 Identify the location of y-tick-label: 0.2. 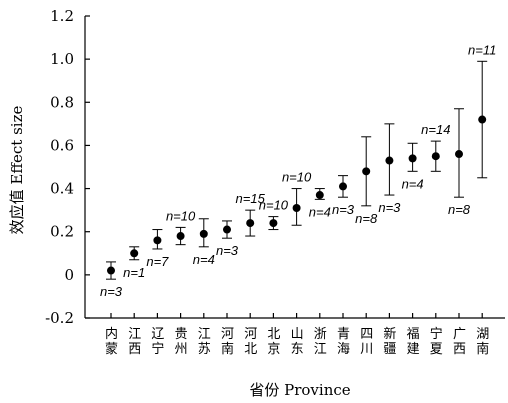
(62, 232).